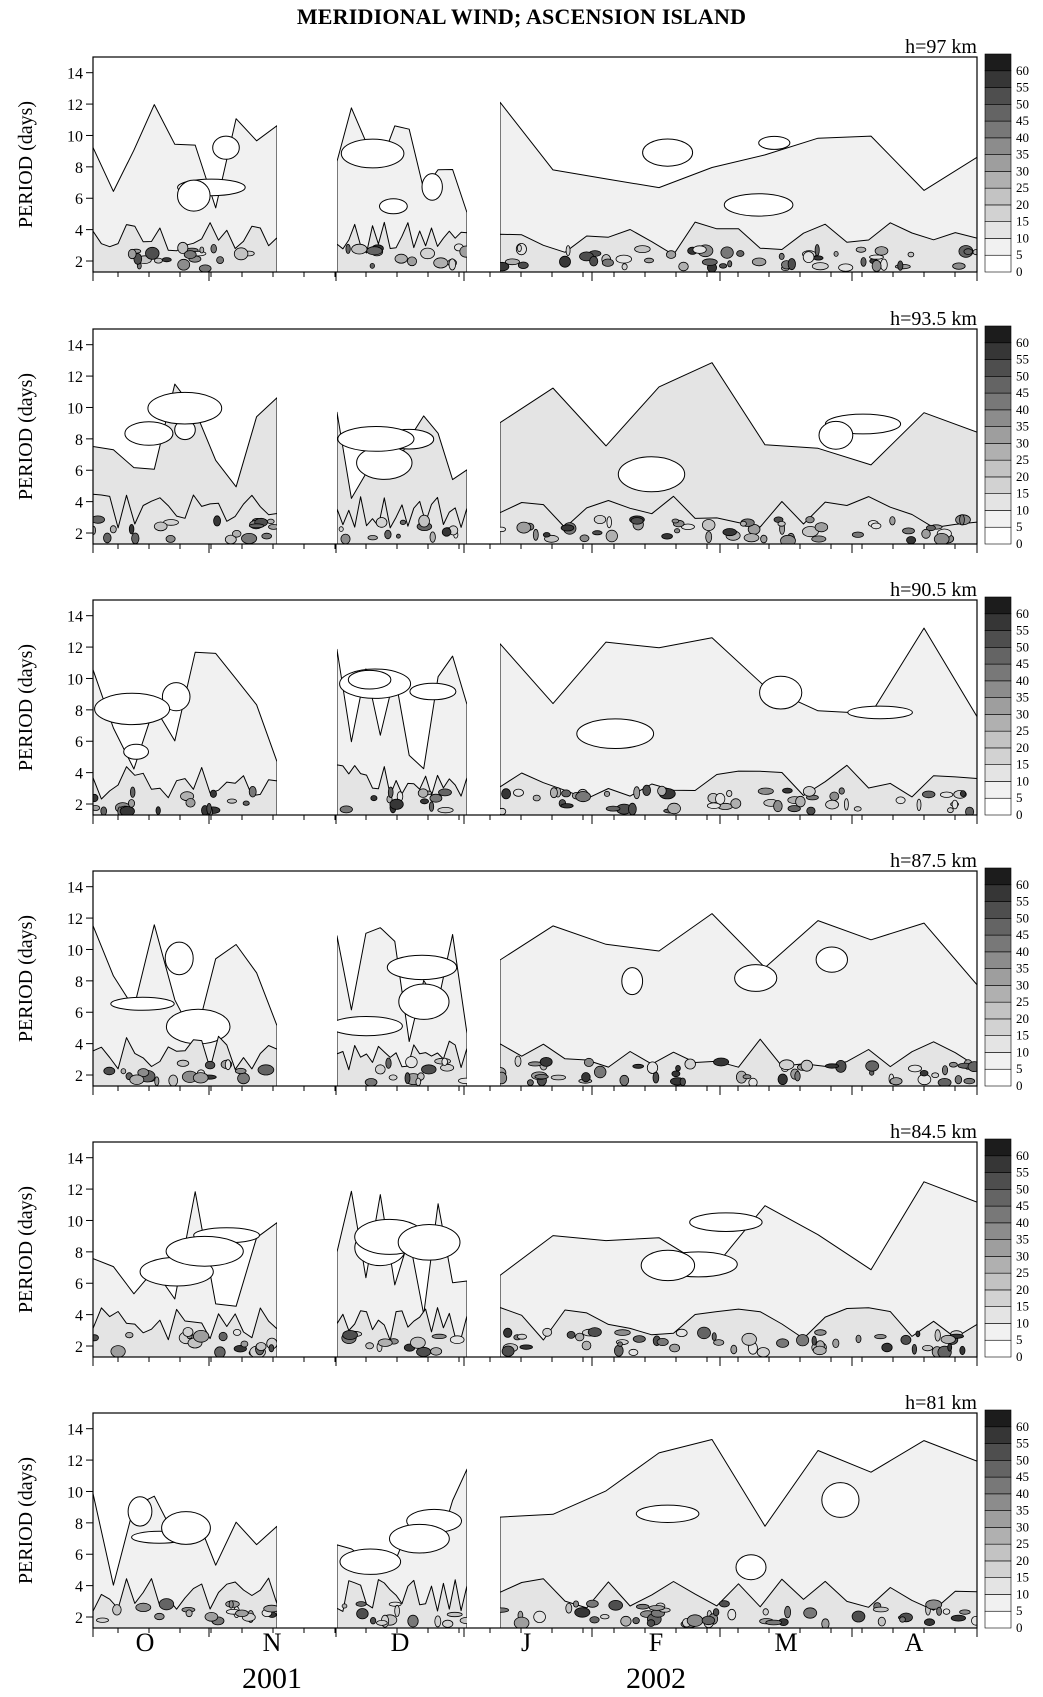 The height and width of the screenshot is (1697, 1043). What do you see at coordinates (1022, 1443) in the screenshot?
I see `colorbar-label: 55` at bounding box center [1022, 1443].